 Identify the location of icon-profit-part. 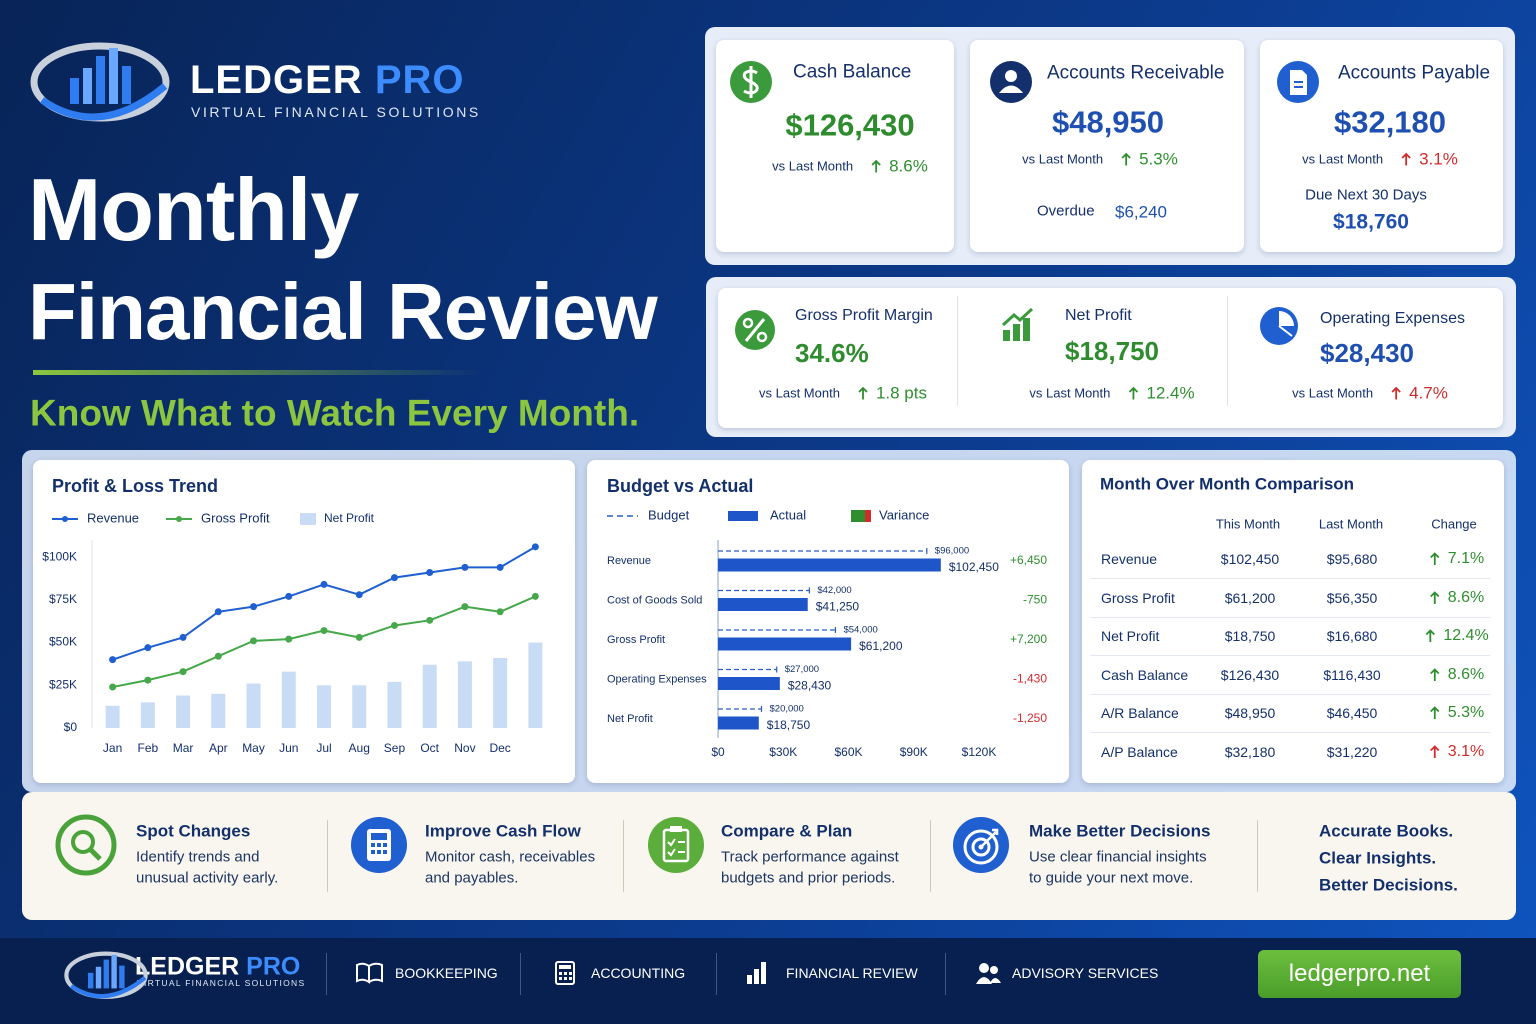
(1016, 332).